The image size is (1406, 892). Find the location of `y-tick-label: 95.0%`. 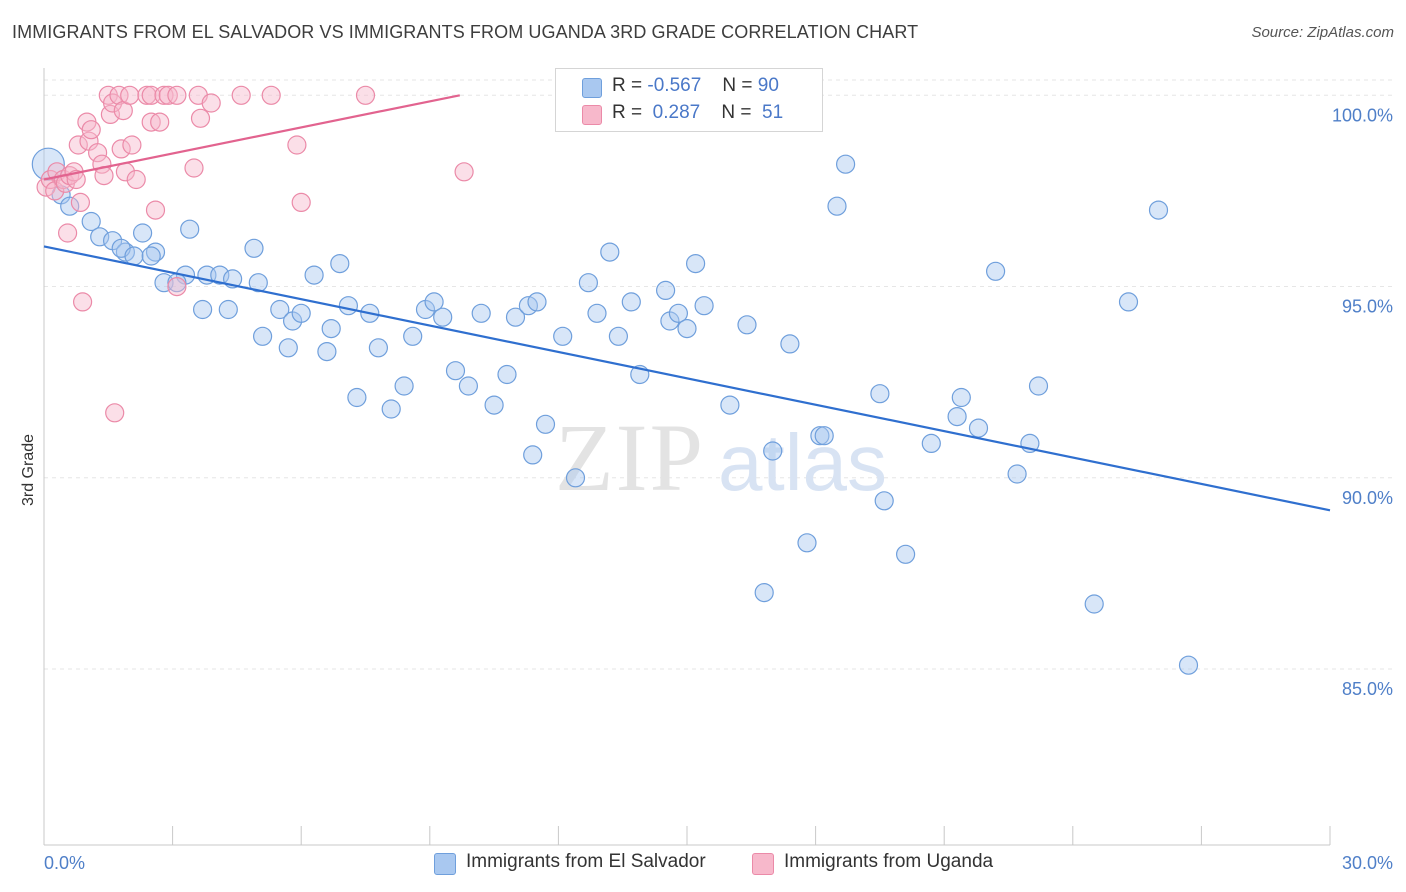

y-tick-label: 95.0% is located at coordinates (1367, 307).